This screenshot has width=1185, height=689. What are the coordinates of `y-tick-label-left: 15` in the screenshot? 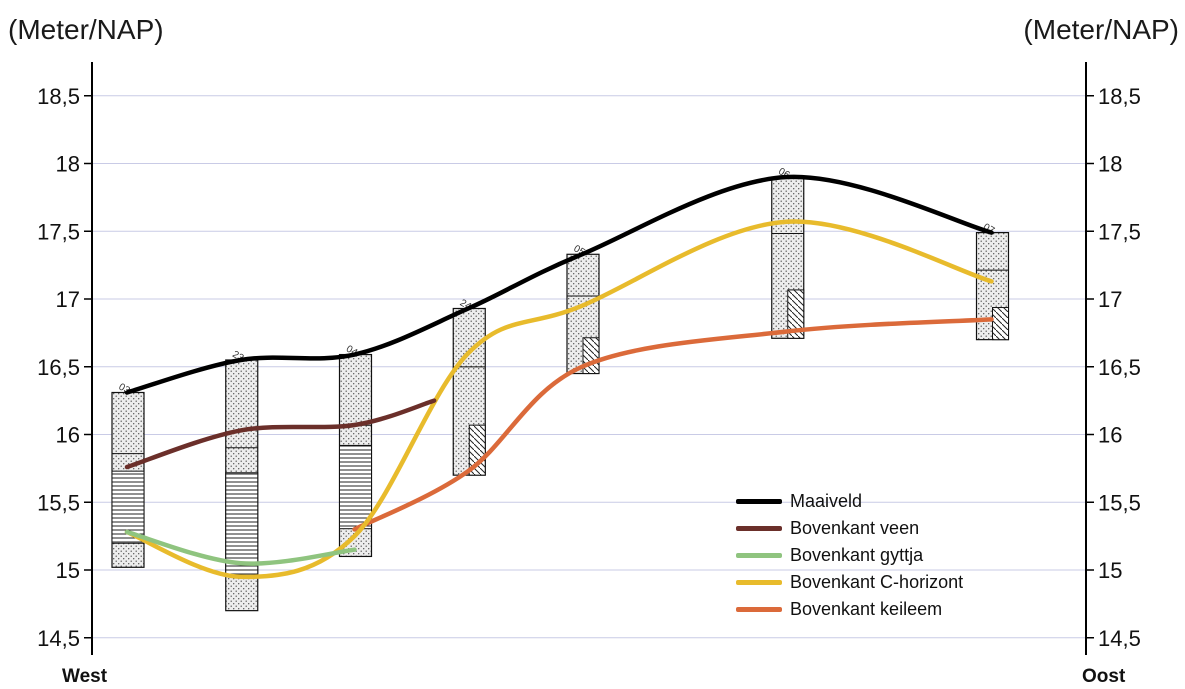 It's located at (68, 570).